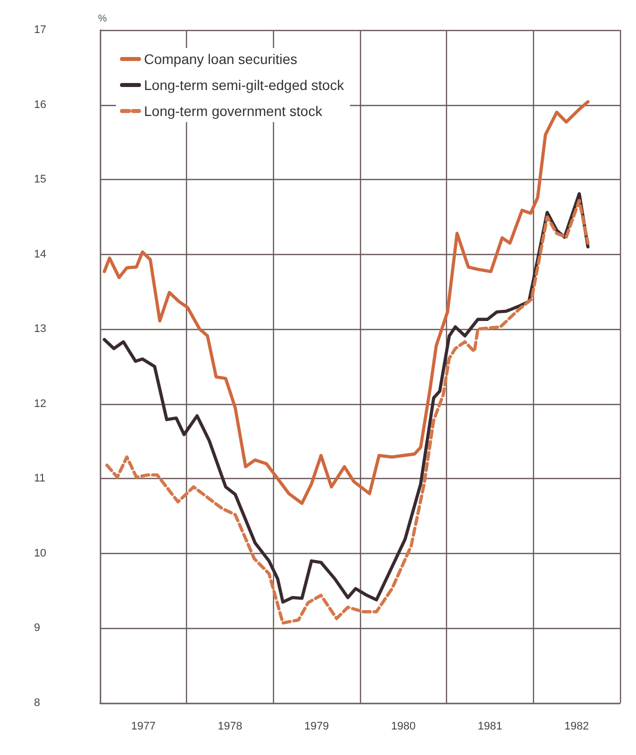 The width and height of the screenshot is (636, 755). What do you see at coordinates (37, 628) in the screenshot?
I see `y-tick-label: 9` at bounding box center [37, 628].